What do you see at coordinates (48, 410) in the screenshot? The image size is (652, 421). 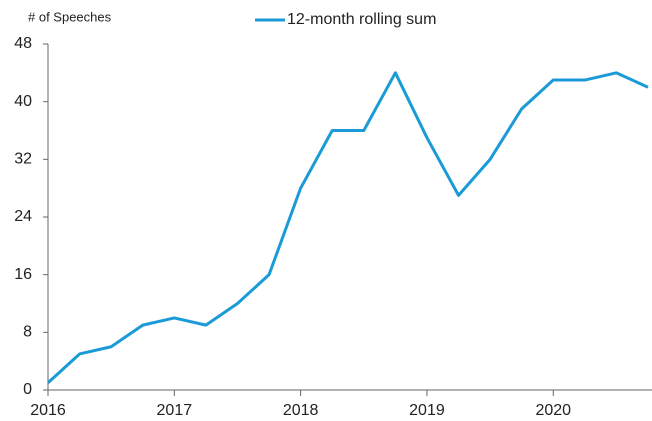 I see `x-tick-label: 2016` at bounding box center [48, 410].